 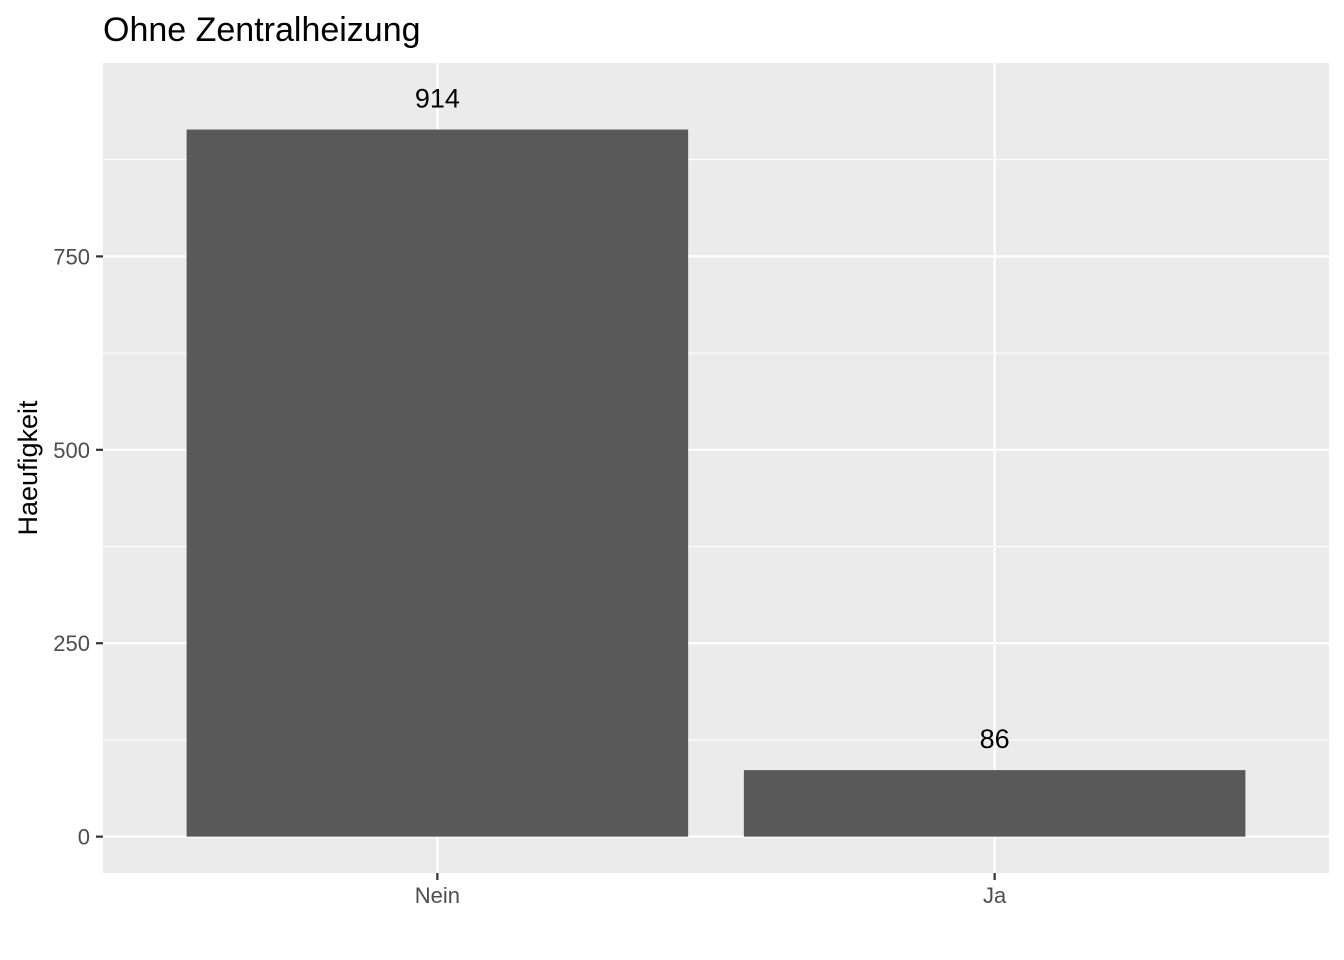 I want to click on bar-ja, so click(x=994, y=803).